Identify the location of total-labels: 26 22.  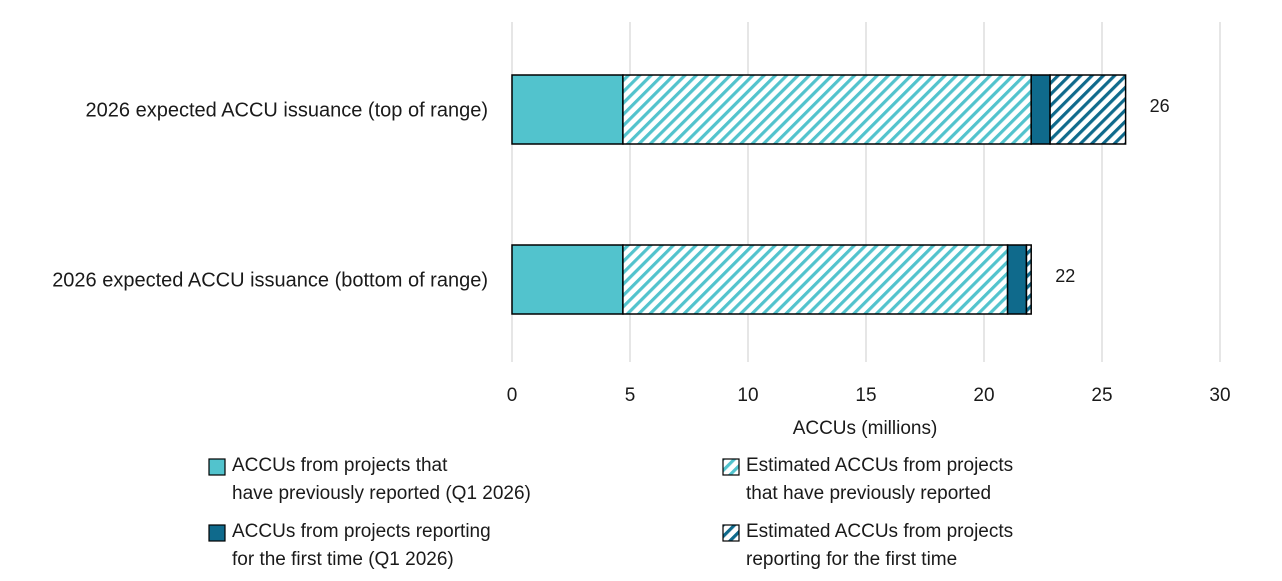
(1112, 191).